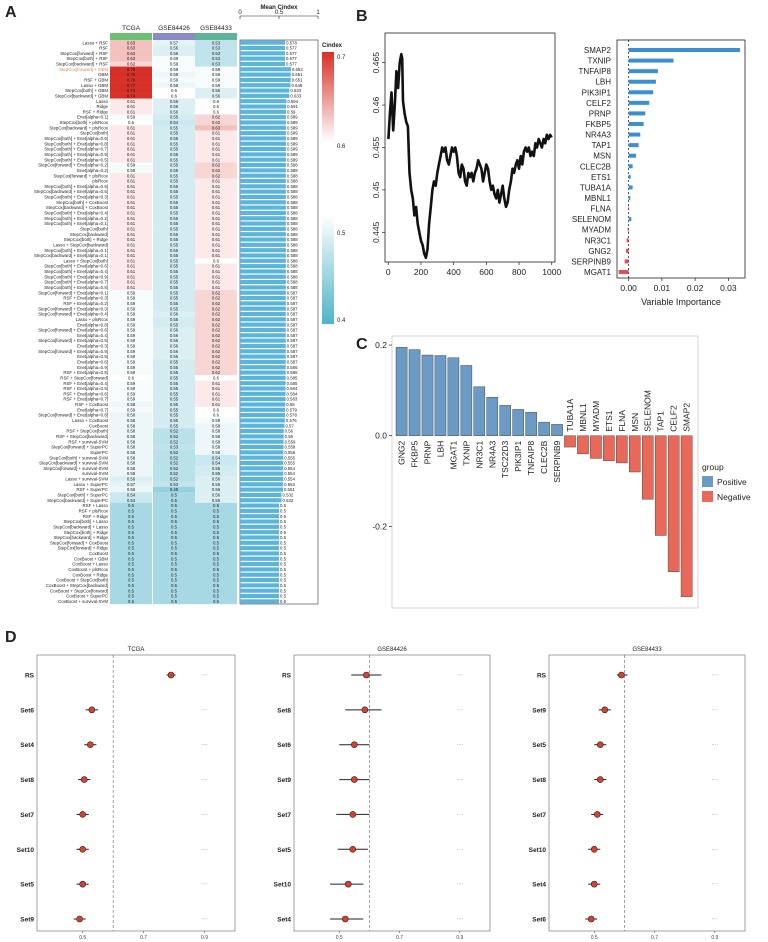 Image resolution: width=768 pixels, height=942 pixels. What do you see at coordinates (297, 80) in the screenshot?
I see `cindex-bar-value: 0.651` at bounding box center [297, 80].